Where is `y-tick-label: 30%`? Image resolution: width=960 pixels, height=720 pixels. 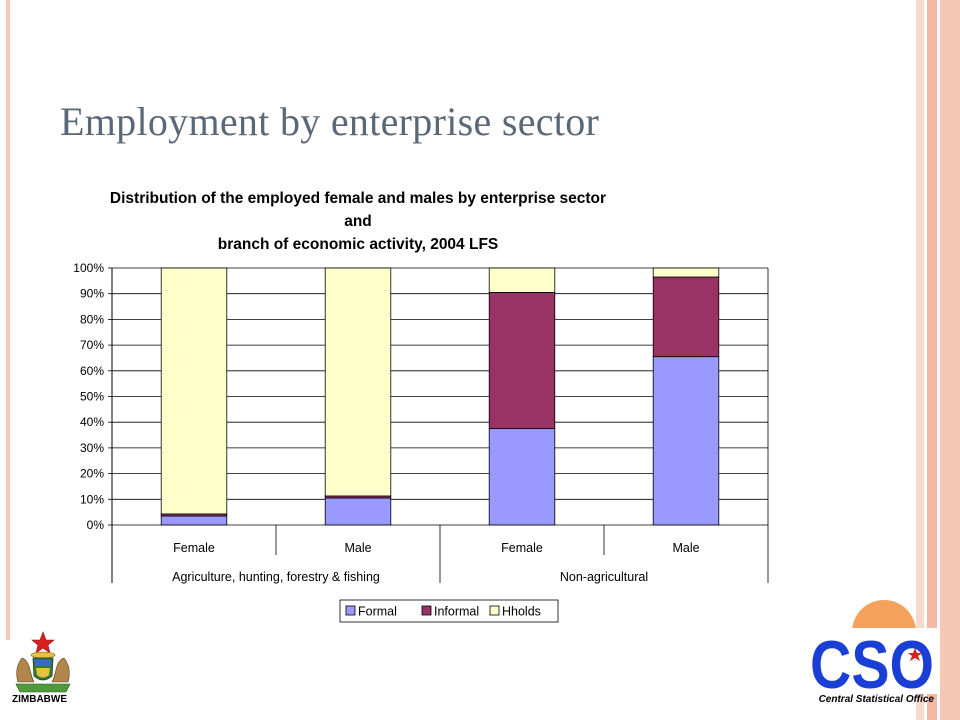 y-tick-label: 30% is located at coordinates (92, 448).